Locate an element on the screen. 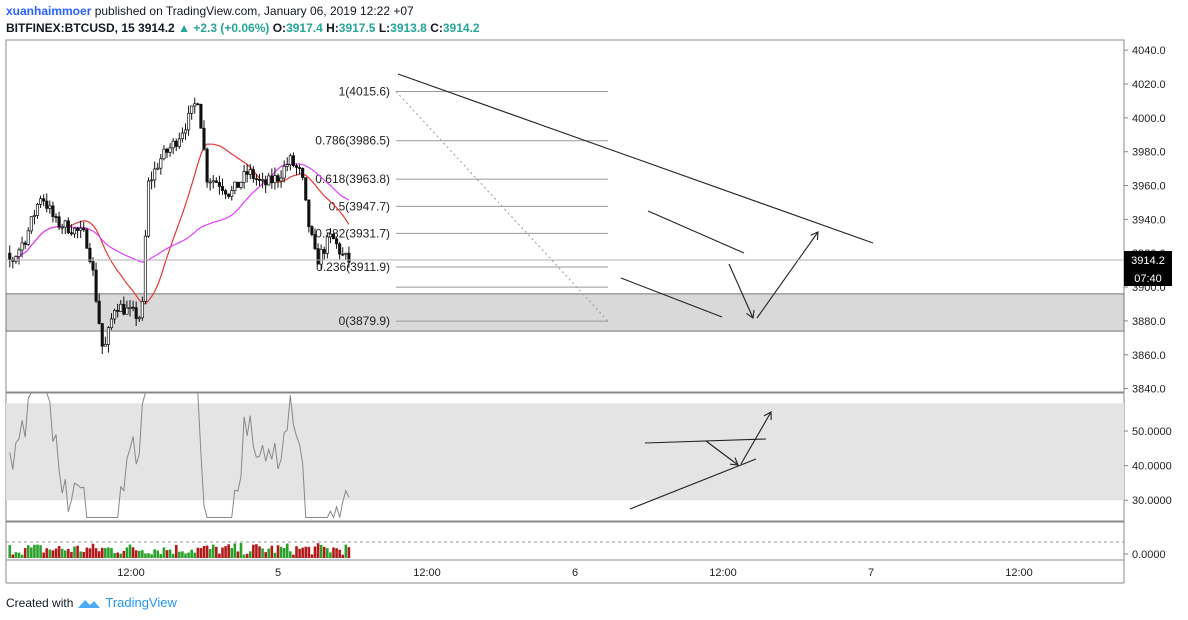  osc-projection-up is located at coordinates (756, 438).